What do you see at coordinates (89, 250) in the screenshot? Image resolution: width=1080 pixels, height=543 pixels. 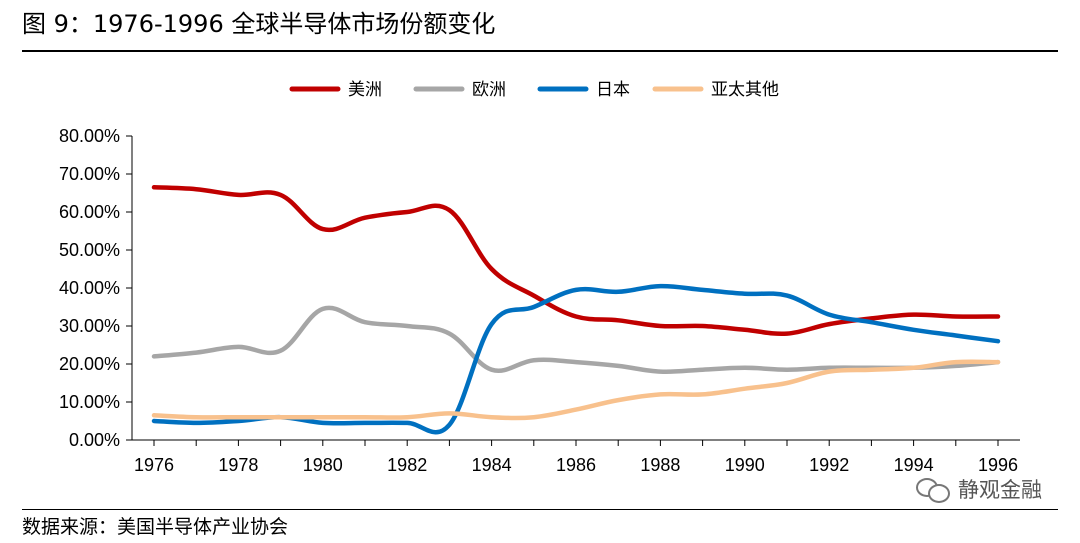 I see `y-tick-label: 50.00%` at bounding box center [89, 250].